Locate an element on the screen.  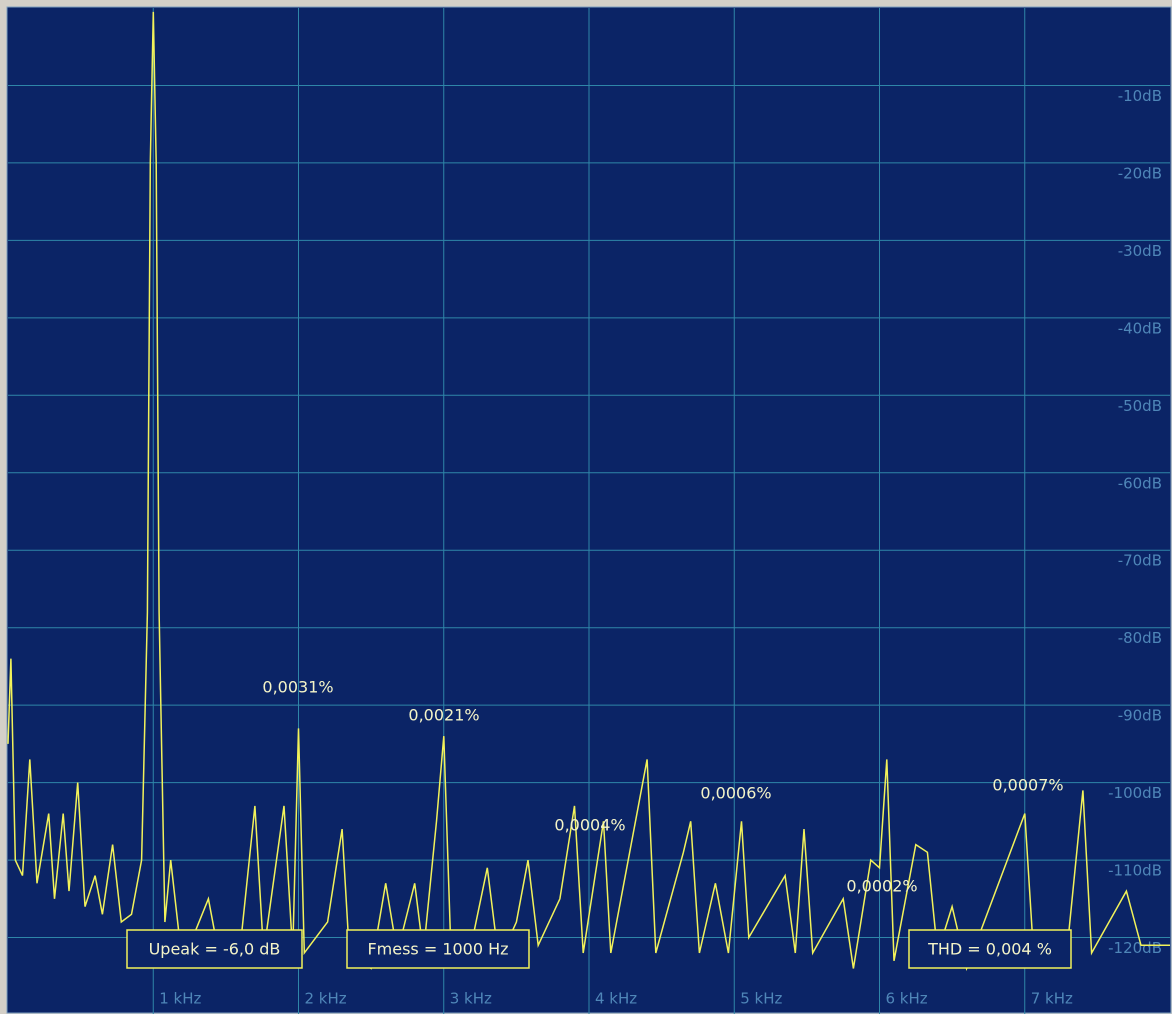
y-tick-label: -10dB is located at coordinates (1140, 96).